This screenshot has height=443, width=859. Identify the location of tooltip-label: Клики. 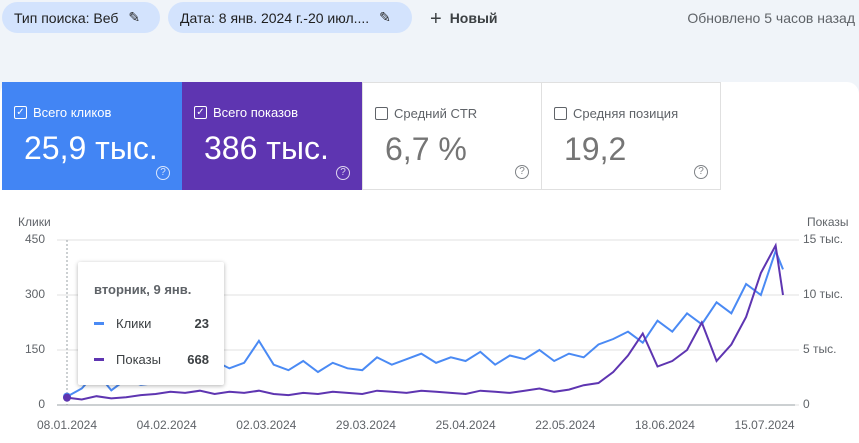
(134, 323).